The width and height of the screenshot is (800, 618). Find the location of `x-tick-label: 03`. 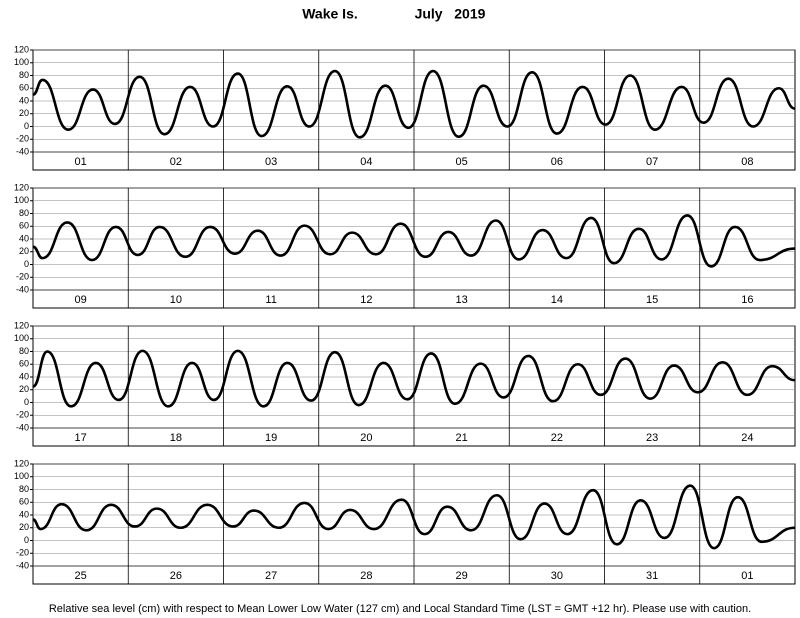

x-tick-label: 03 is located at coordinates (271, 162).